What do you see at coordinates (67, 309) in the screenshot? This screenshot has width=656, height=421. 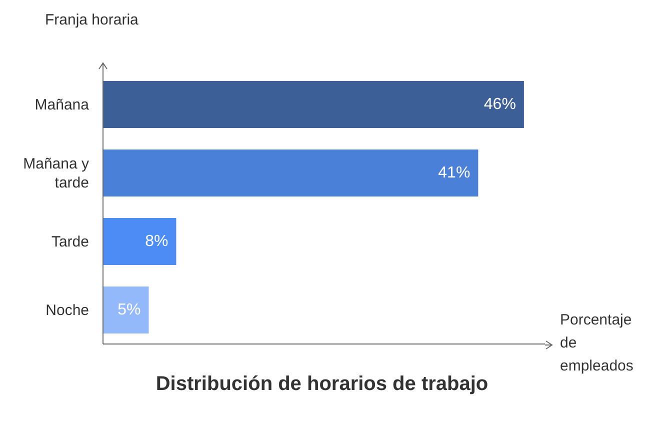 I see `y-tick-label: Noche` at bounding box center [67, 309].